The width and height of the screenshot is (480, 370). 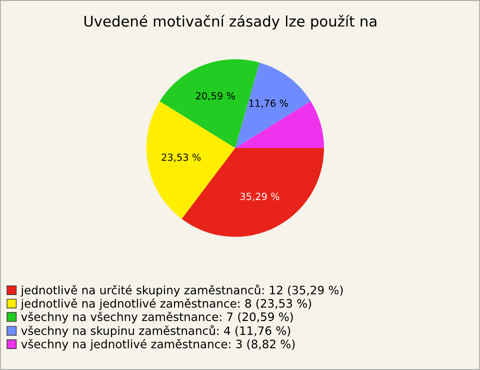 I want to click on legend-label: jednotlivě na určité skupiny zaměstnanců: 12 (35,29 %), so click(x=181, y=290).